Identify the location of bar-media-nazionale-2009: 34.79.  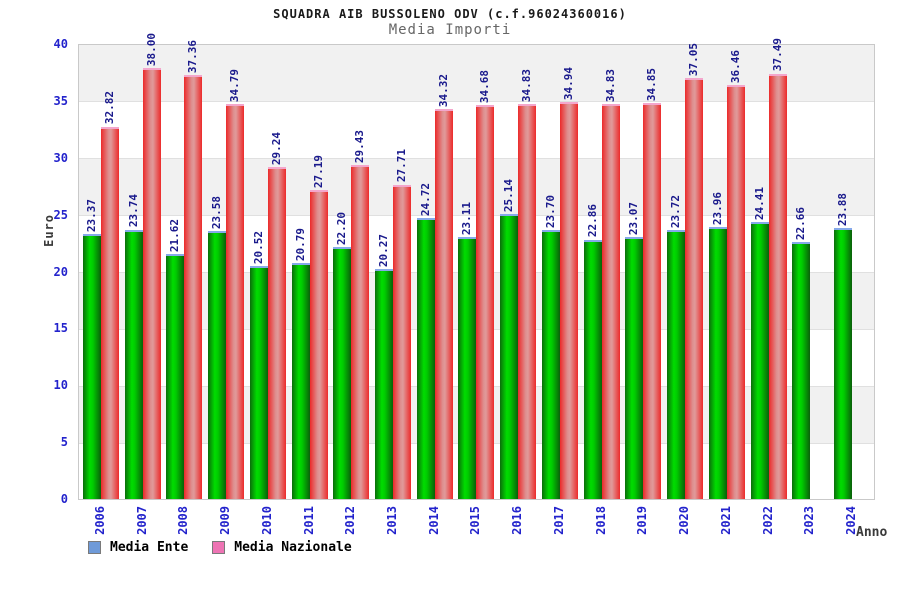
(235, 284).